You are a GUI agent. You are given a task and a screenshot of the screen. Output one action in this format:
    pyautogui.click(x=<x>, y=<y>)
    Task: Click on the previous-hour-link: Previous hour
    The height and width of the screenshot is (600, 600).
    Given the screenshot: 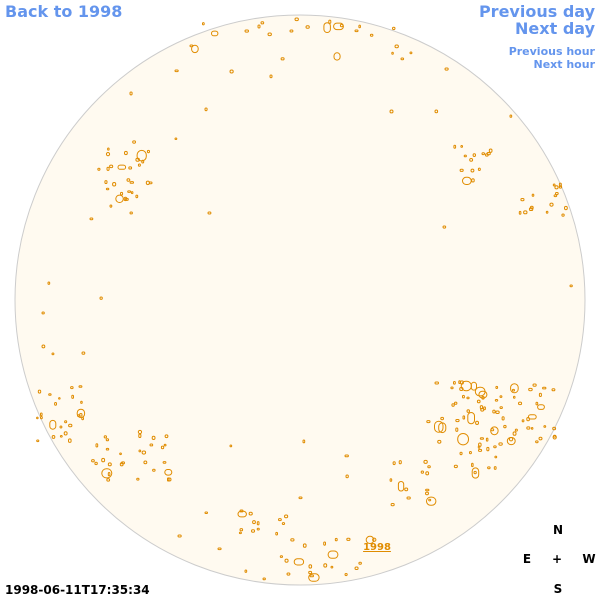 What is the action you would take?
    pyautogui.click(x=551, y=51)
    